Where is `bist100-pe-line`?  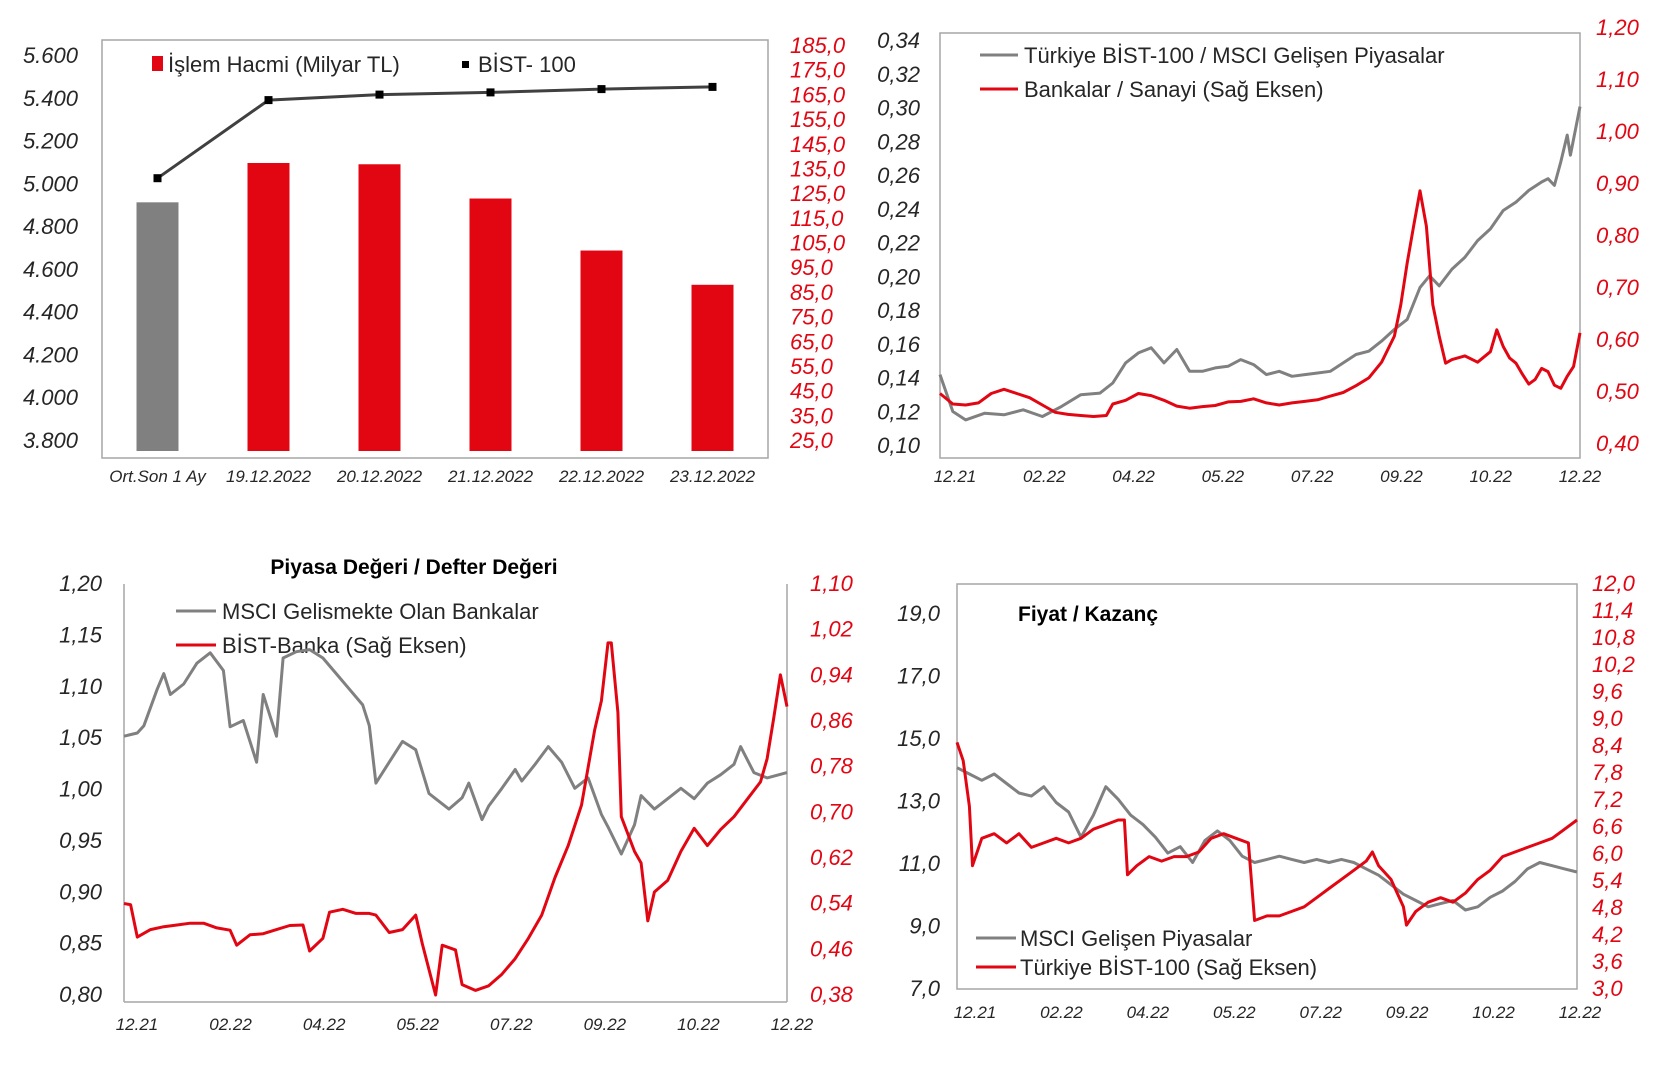 bist100-pe-line is located at coordinates (1266, 834).